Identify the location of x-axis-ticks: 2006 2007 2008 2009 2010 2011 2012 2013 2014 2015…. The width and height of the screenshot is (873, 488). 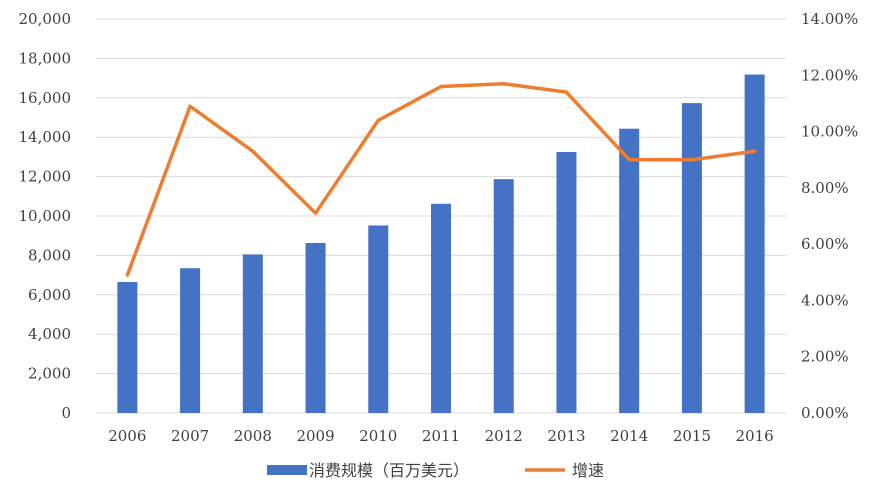
(440, 436).